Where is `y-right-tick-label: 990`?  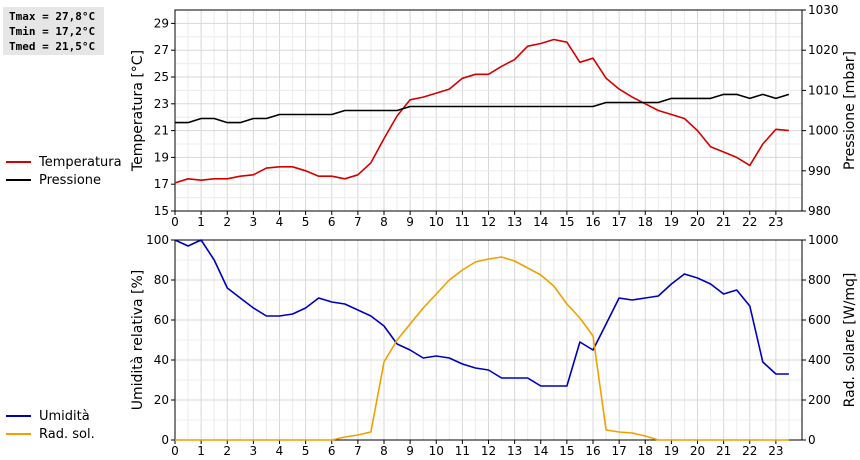
y-right-tick-label: 990 is located at coordinates (819, 171).